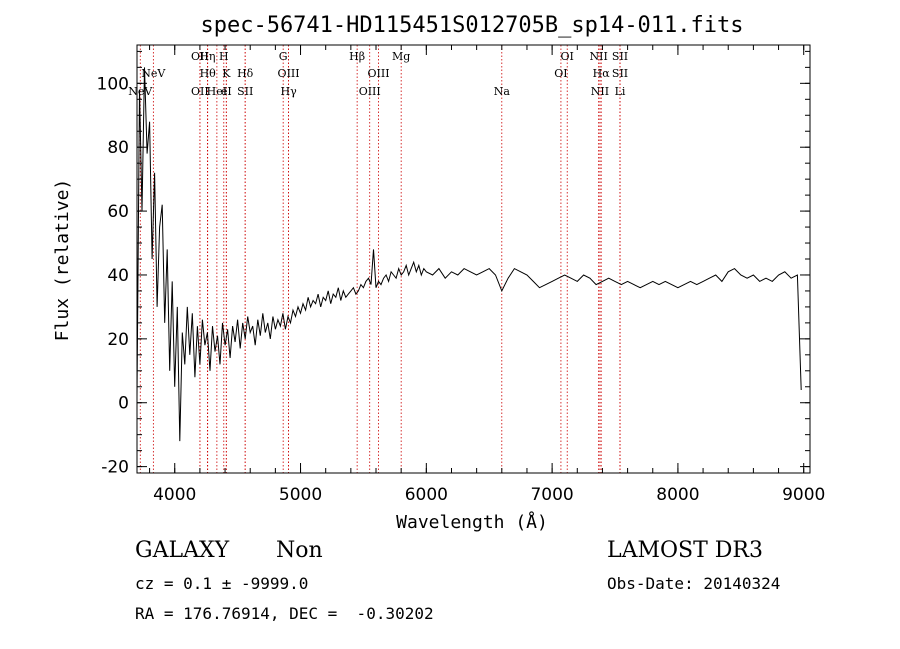 This screenshot has height=649, width=900. Describe the element at coordinates (284, 613) in the screenshot. I see `ra-dec-coordinates: RA = 176.76914, DEC = -0.30202` at that location.